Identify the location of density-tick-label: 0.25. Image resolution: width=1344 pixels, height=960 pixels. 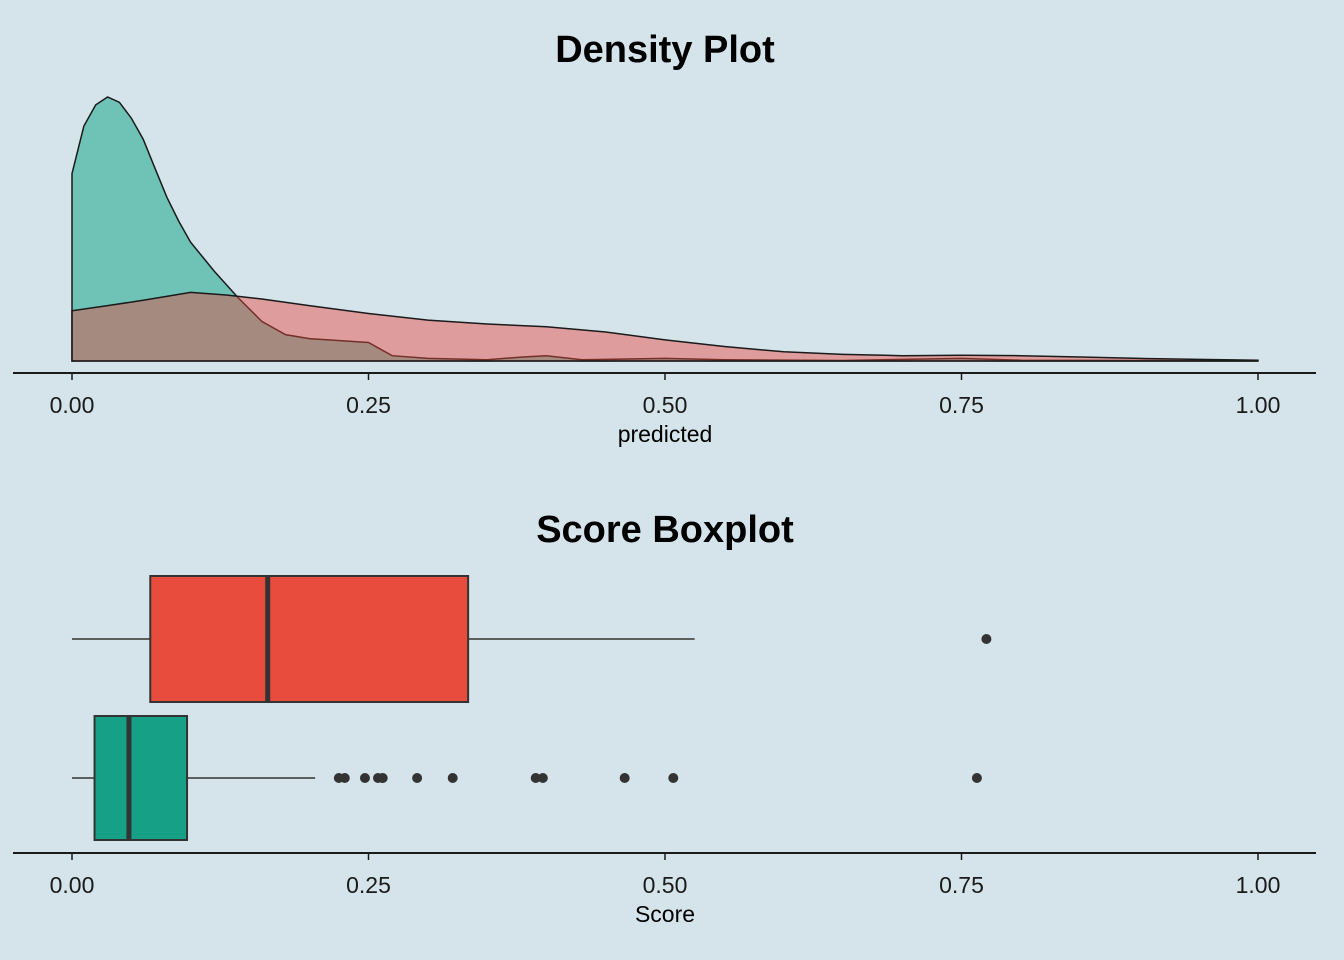
(368, 405).